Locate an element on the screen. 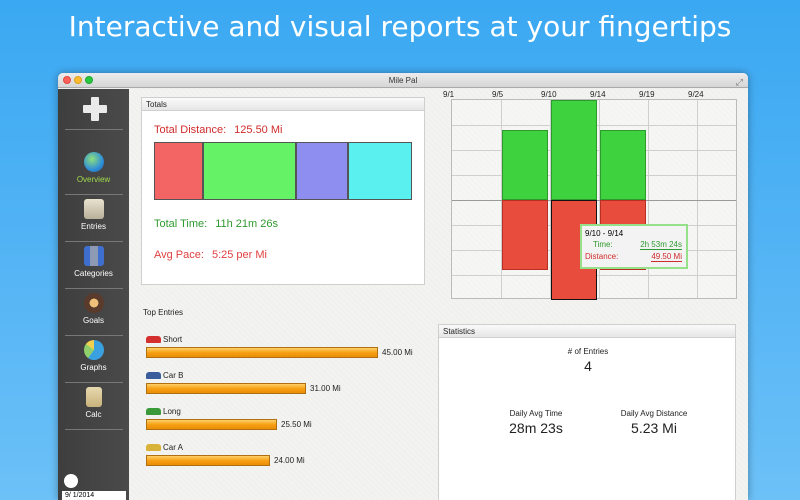 Image resolution: width=800 pixels, height=500 pixels. top-entry-value: 25.50 Mi is located at coordinates (296, 424).